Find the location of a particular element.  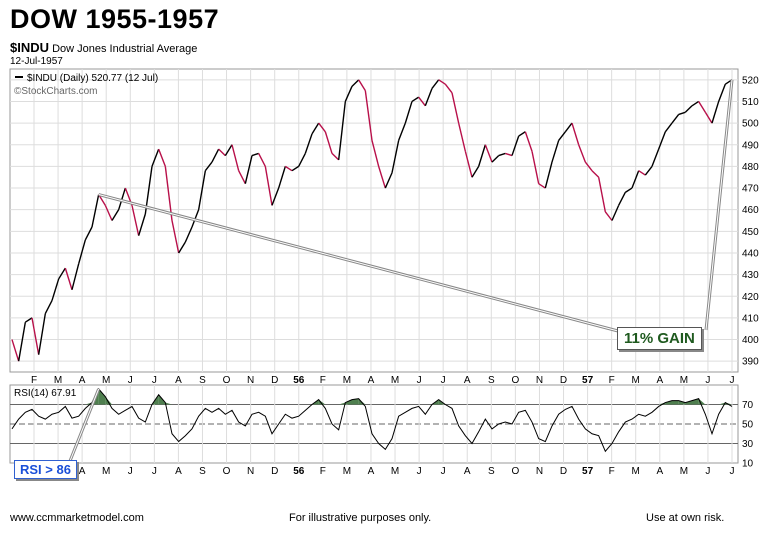

price-y-tick-label: 450 is located at coordinates (750, 232).